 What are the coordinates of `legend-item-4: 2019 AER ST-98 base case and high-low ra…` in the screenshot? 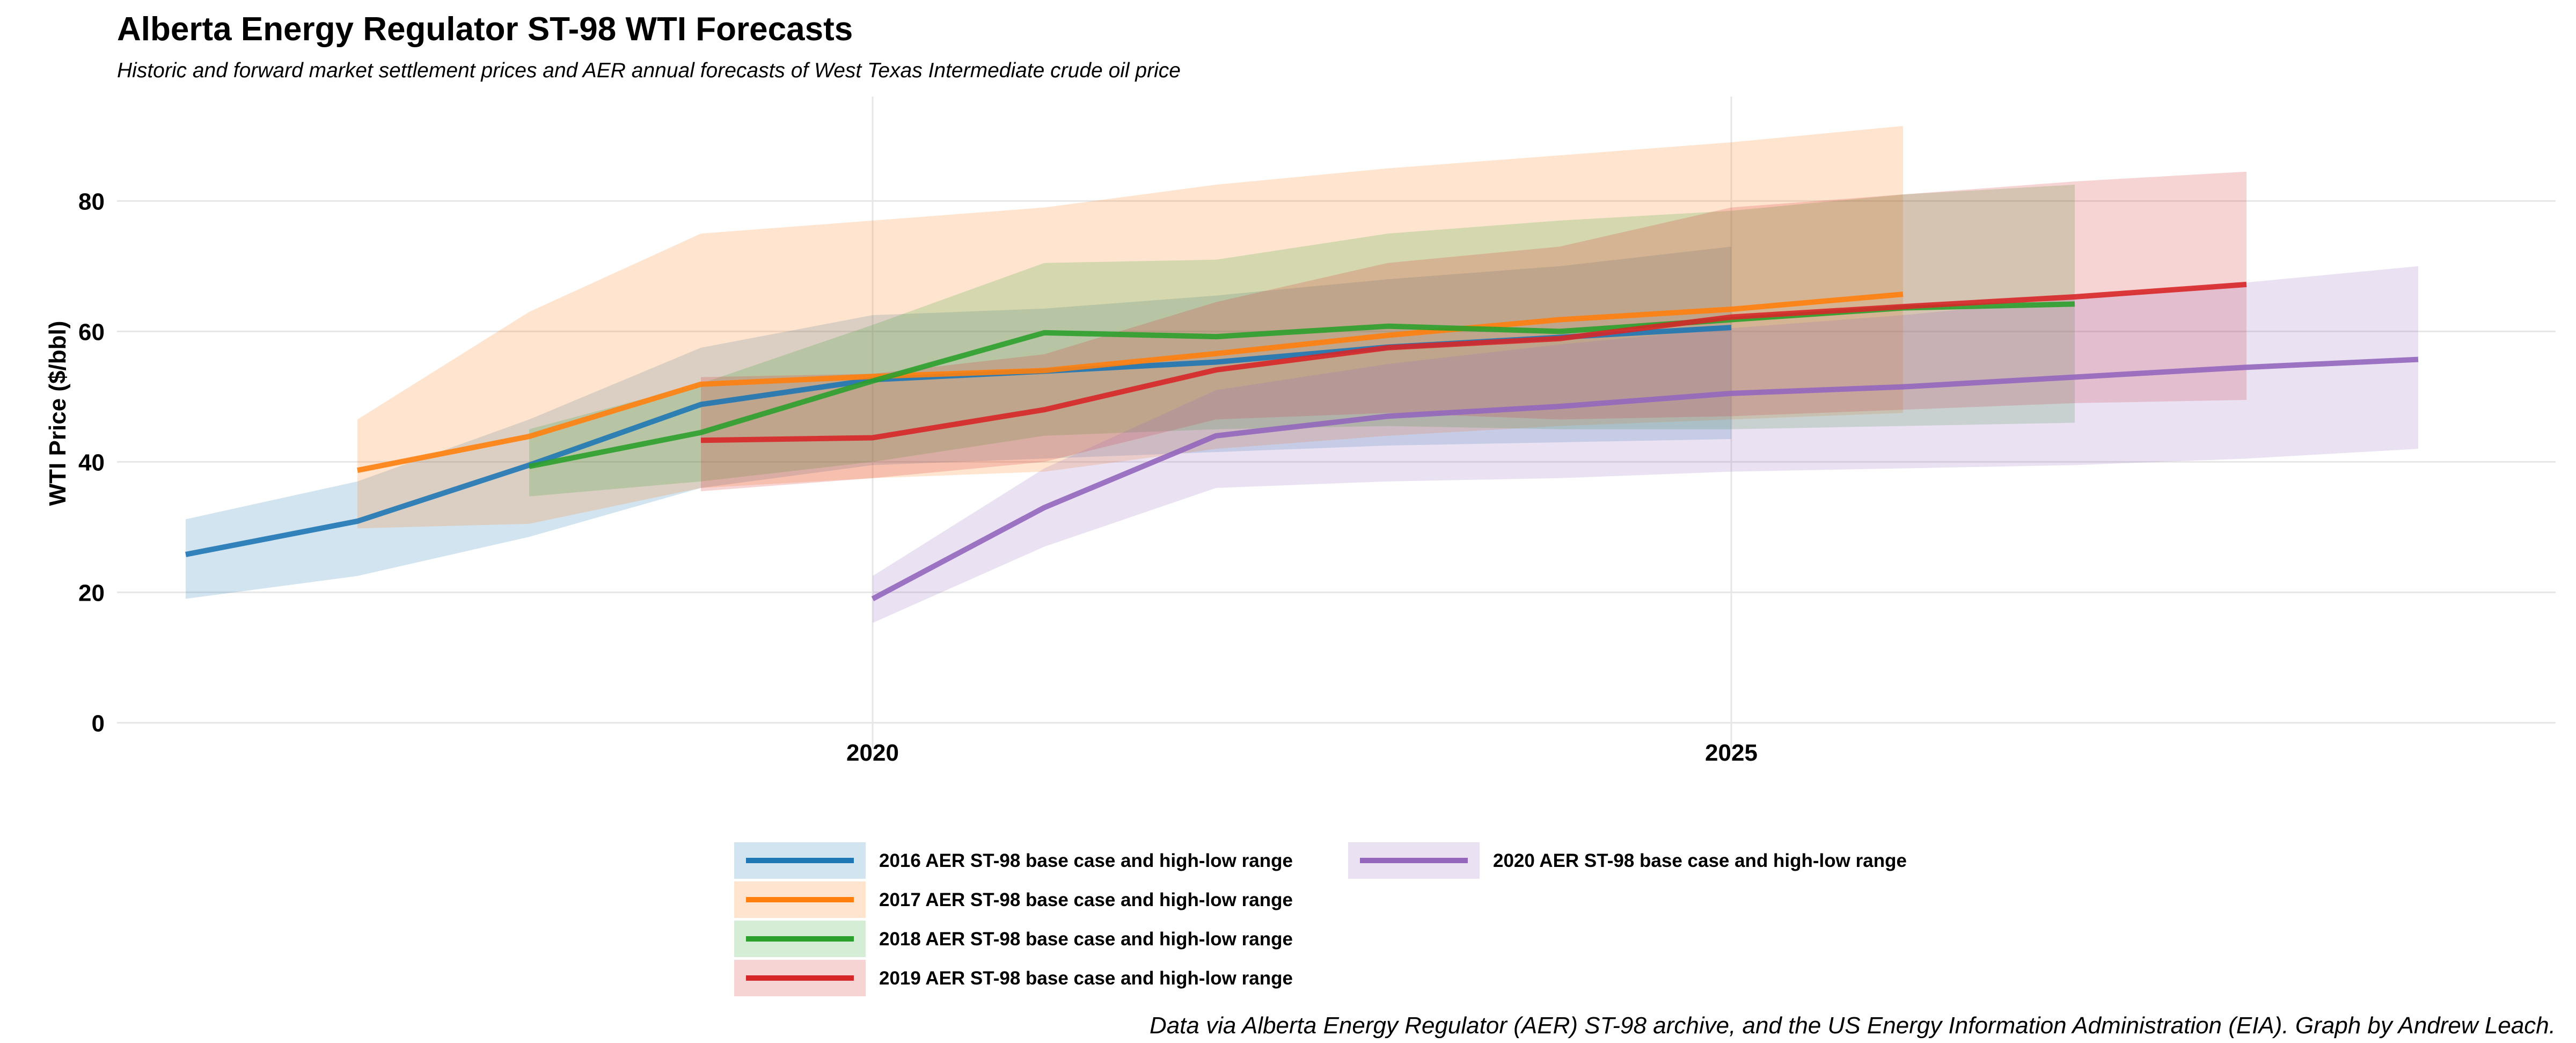 It's located at (1013, 978).